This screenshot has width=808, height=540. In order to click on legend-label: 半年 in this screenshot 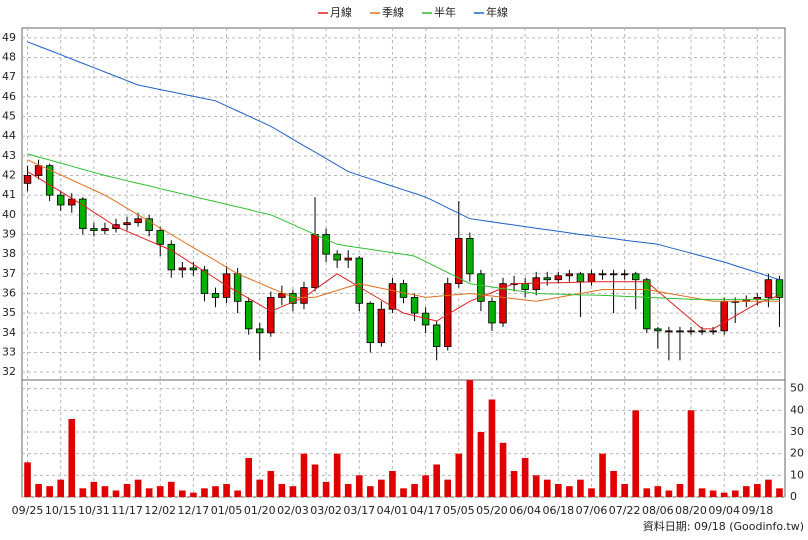, I will do `click(445, 12)`.